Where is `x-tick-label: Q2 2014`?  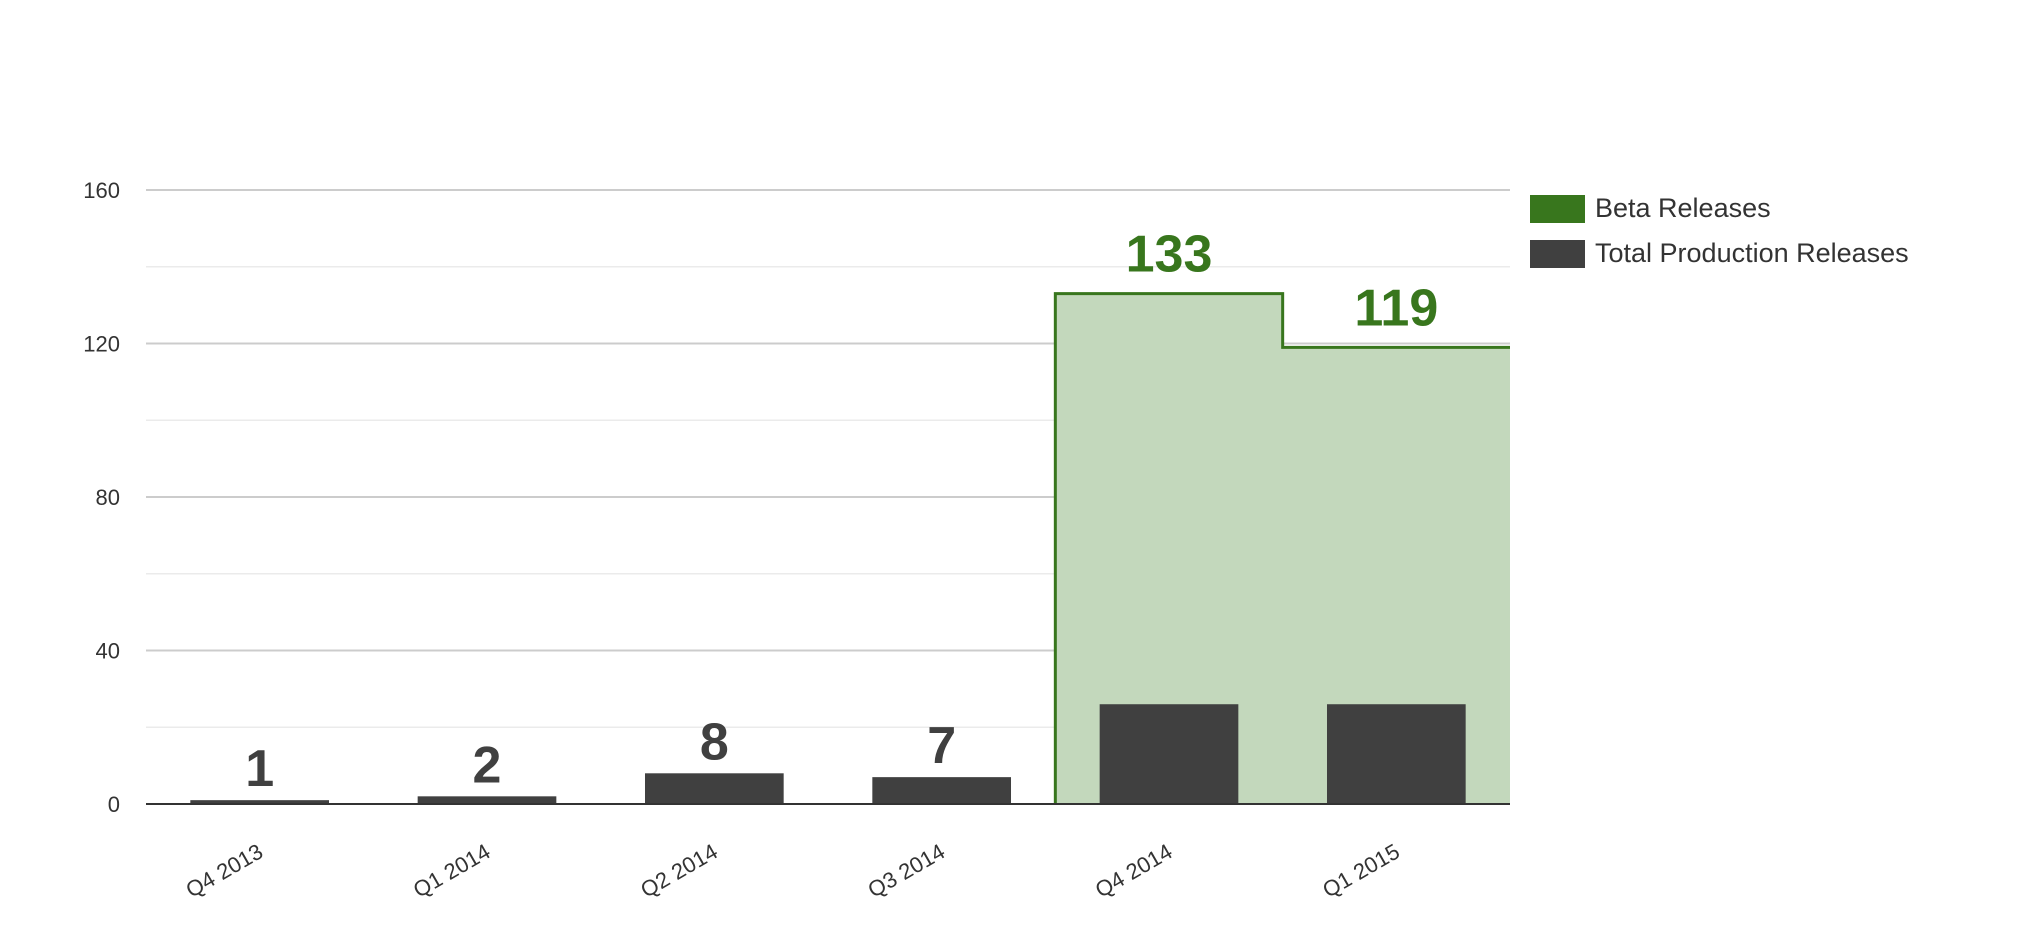 x-tick-label: Q2 2014 is located at coordinates (679, 871).